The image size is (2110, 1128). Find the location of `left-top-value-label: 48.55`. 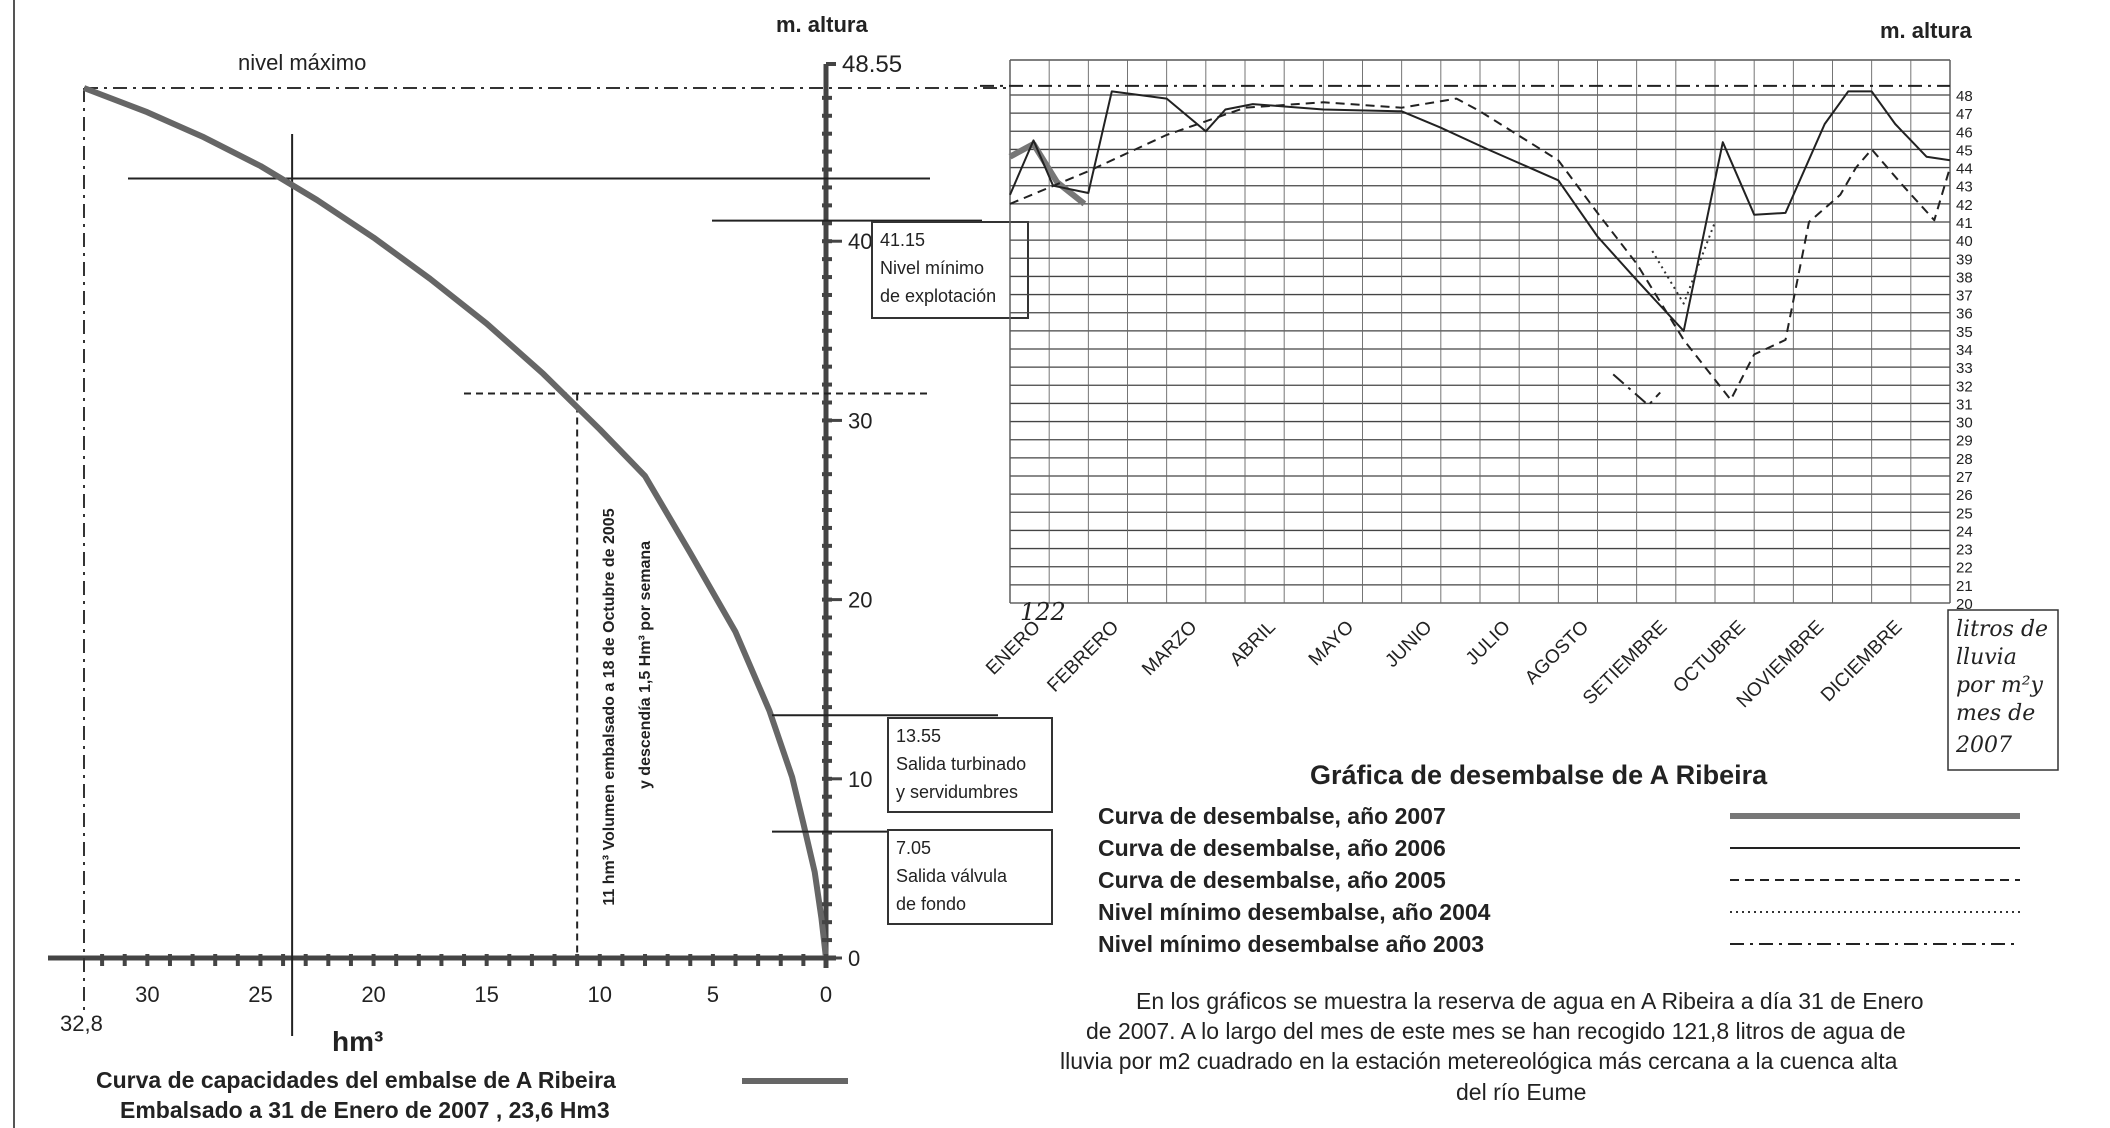

left-top-value-label: 48.55 is located at coordinates (872, 64).